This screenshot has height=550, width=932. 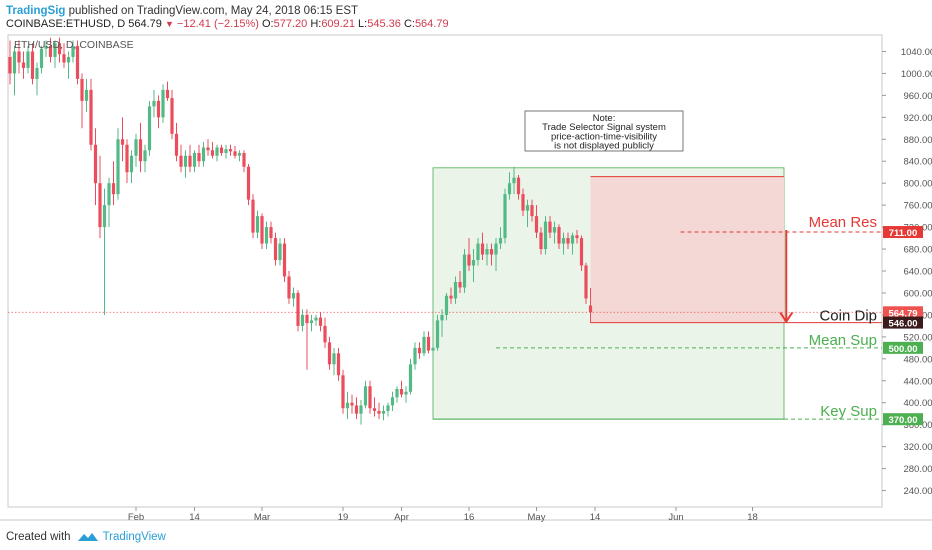 I want to click on coin-dip-badge-text: 546.00, so click(x=902, y=324).